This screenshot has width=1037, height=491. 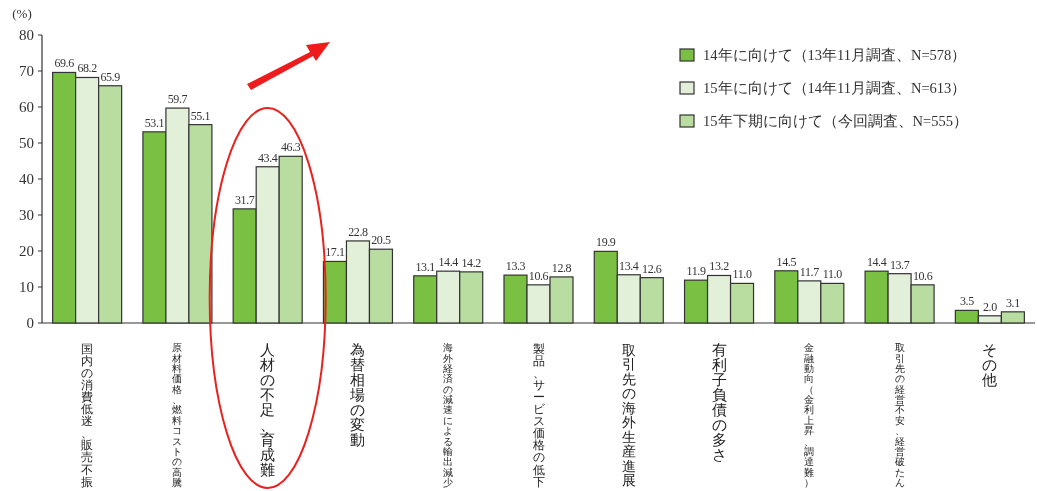 I want to click on data-label: 19.9, so click(x=606, y=242).